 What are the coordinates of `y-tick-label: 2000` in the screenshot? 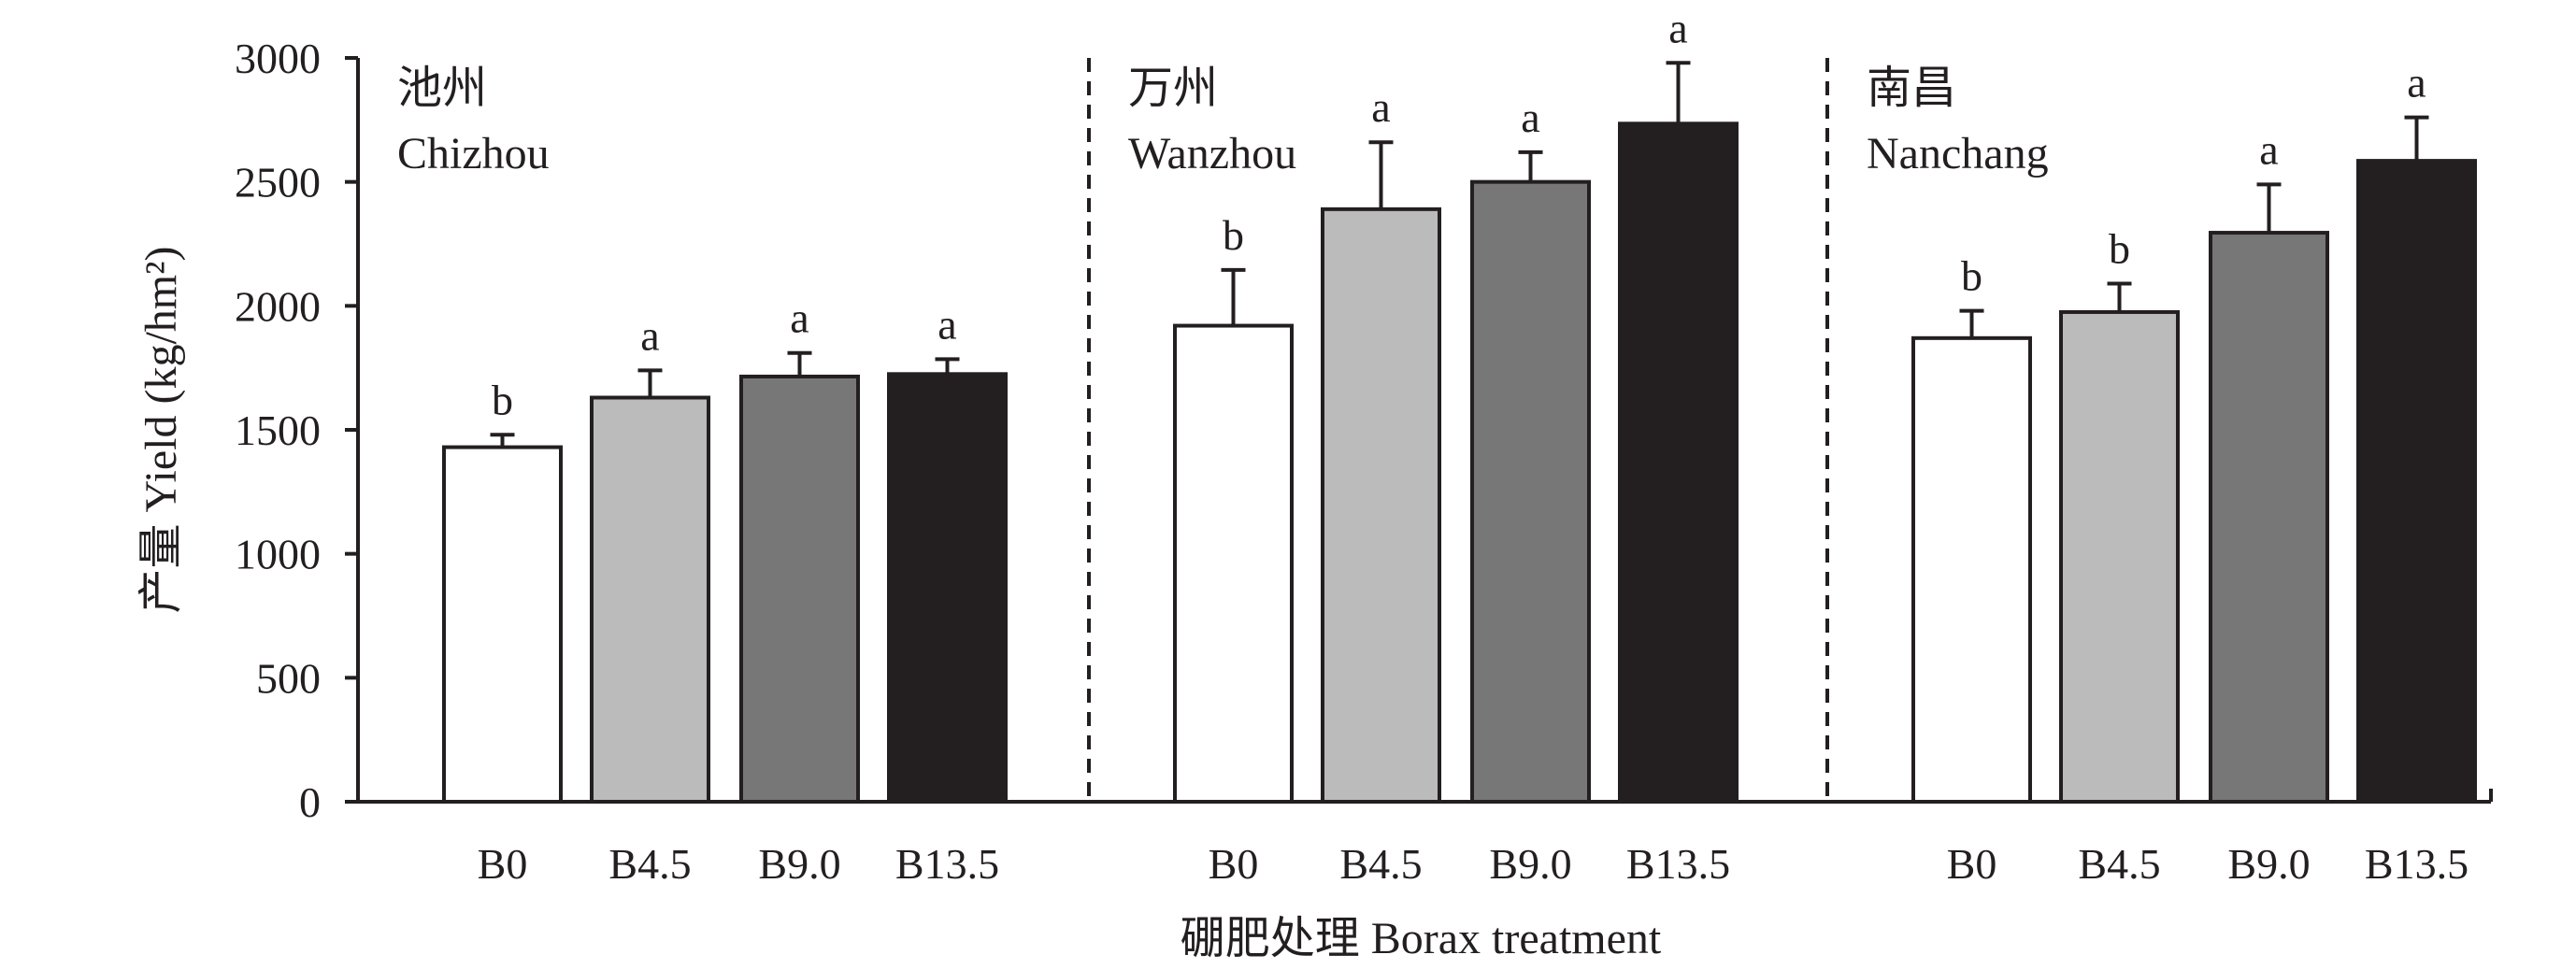 It's located at (278, 306).